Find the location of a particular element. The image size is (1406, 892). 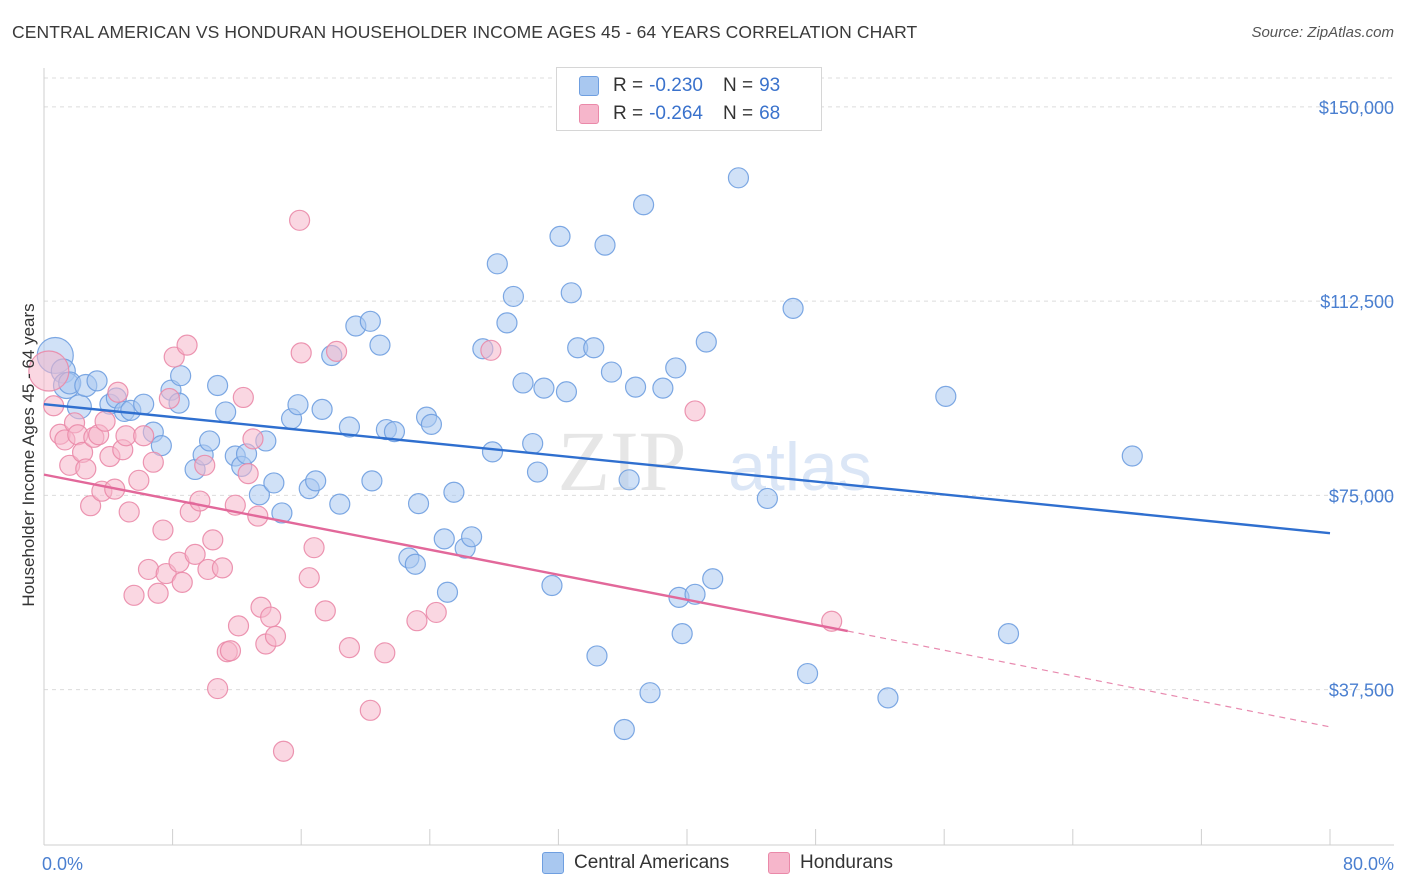

legend-item-hondurans: Hondurans is located at coordinates (830, 863).